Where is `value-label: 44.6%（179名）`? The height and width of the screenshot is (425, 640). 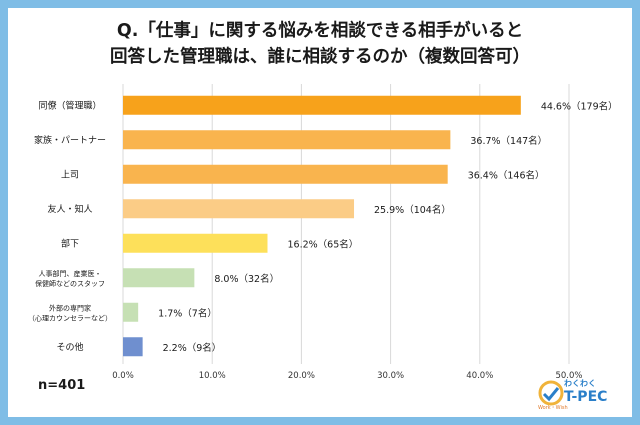
value-label: 44.6%（179名） is located at coordinates (579, 106).